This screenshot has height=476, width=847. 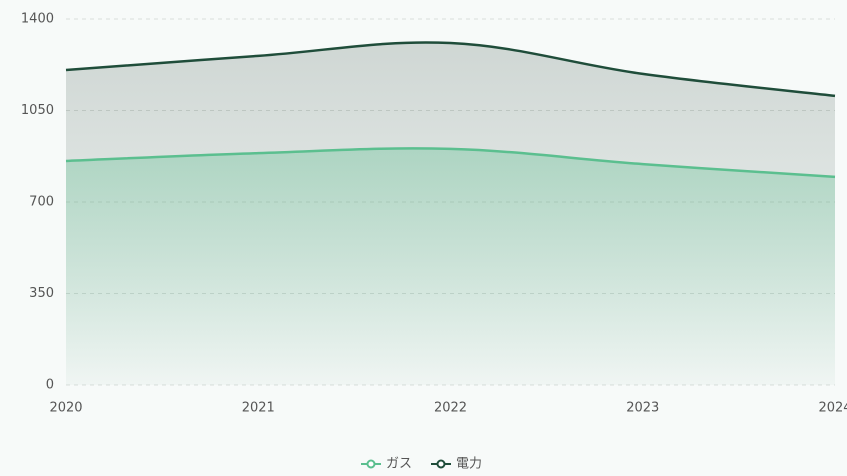 What do you see at coordinates (37, 110) in the screenshot?
I see `y-tick-label: 1050` at bounding box center [37, 110].